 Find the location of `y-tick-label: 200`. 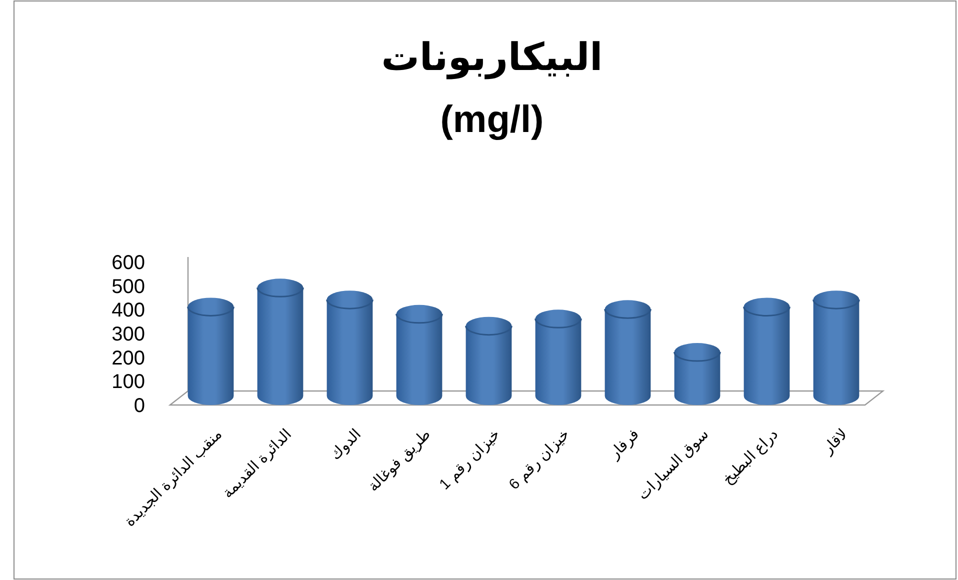

y-tick-label: 200 is located at coordinates (128, 358).